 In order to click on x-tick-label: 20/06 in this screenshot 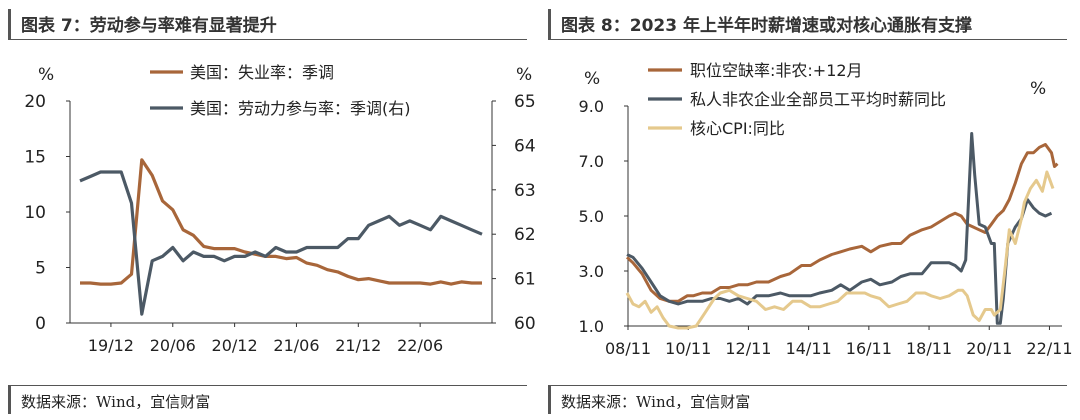, I will do `click(173, 345)`.